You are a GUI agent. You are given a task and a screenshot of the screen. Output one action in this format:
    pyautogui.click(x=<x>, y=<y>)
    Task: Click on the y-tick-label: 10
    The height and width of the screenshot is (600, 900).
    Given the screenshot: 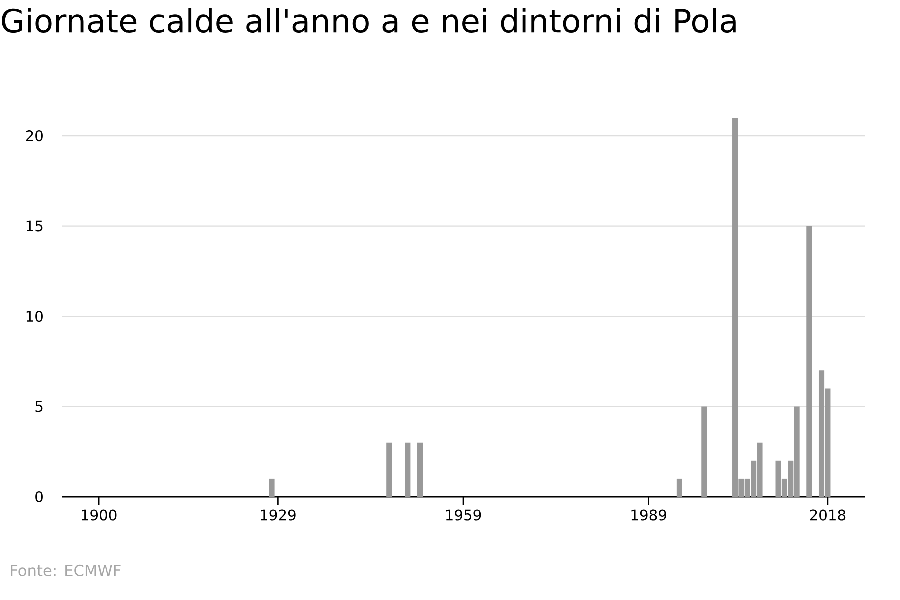 What is the action you would take?
    pyautogui.click(x=34, y=316)
    